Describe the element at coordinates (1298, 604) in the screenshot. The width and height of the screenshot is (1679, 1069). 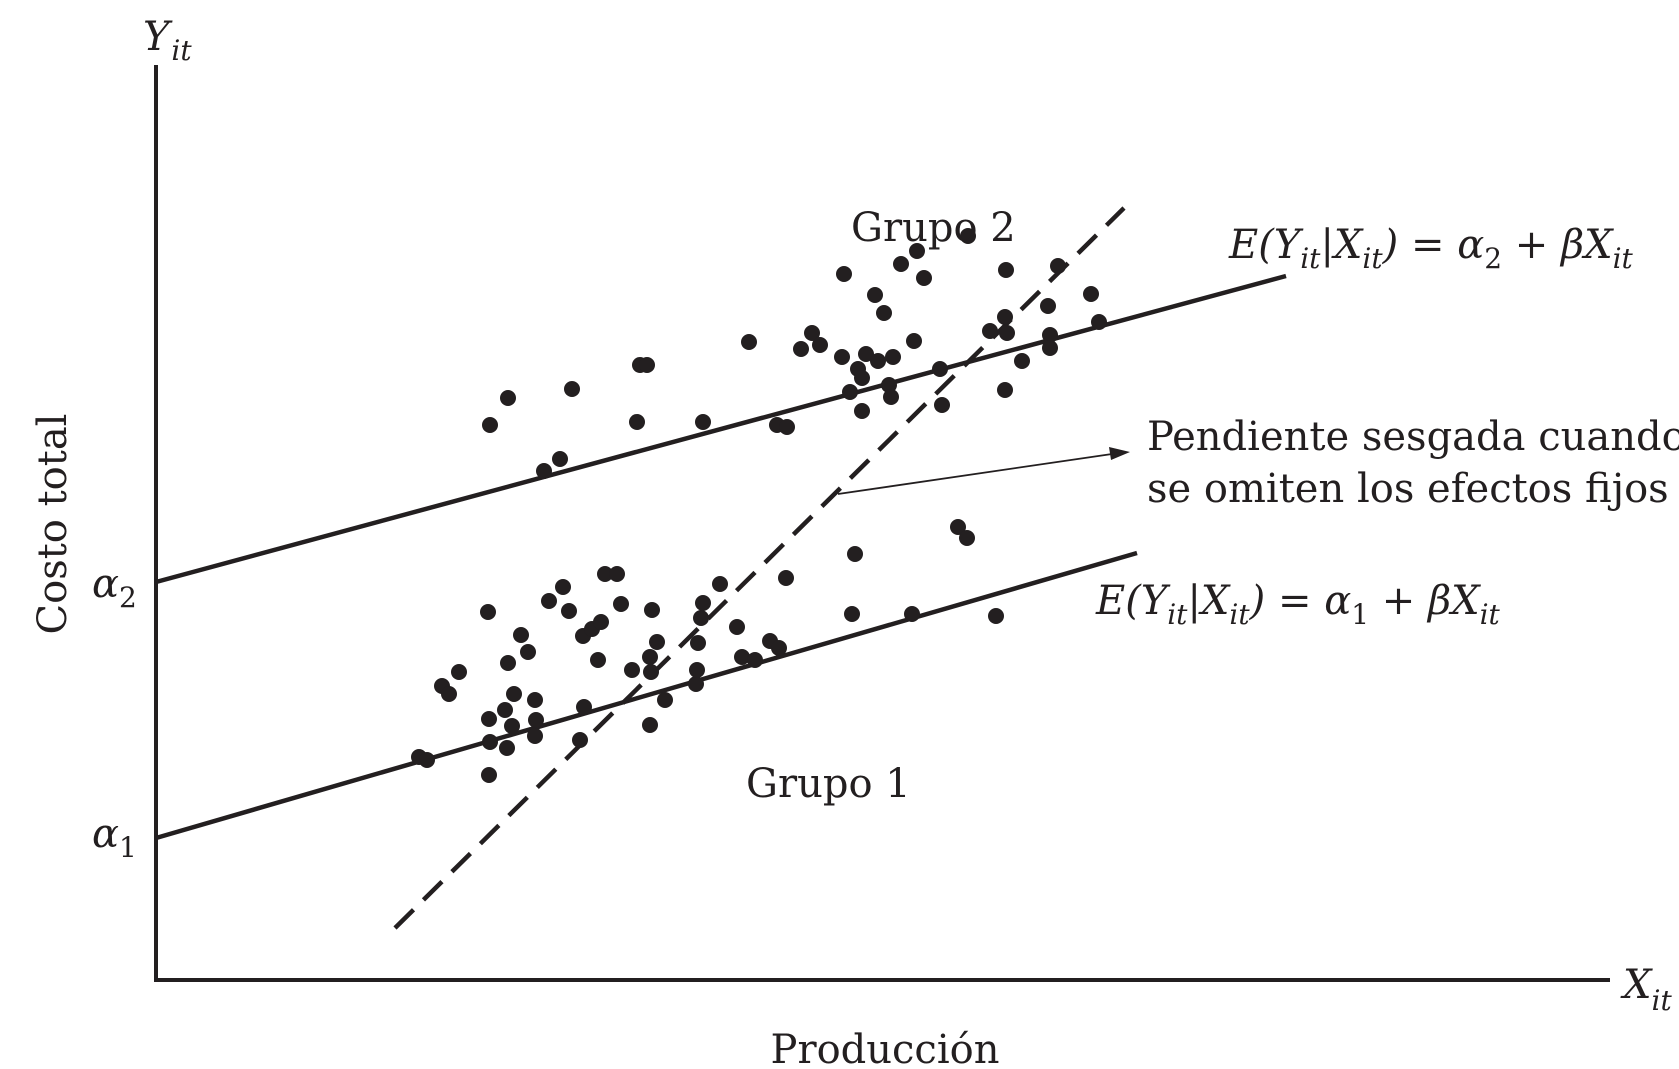
I see `group1-equation: E(Yit|Xit) = α1 + βXit` at that location.